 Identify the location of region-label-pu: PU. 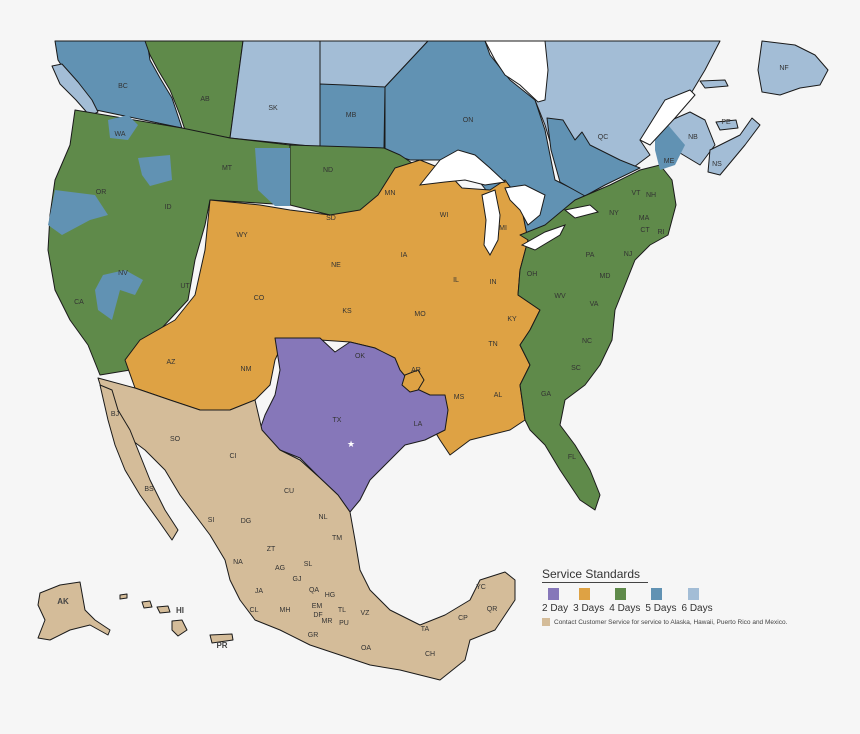
(344, 623).